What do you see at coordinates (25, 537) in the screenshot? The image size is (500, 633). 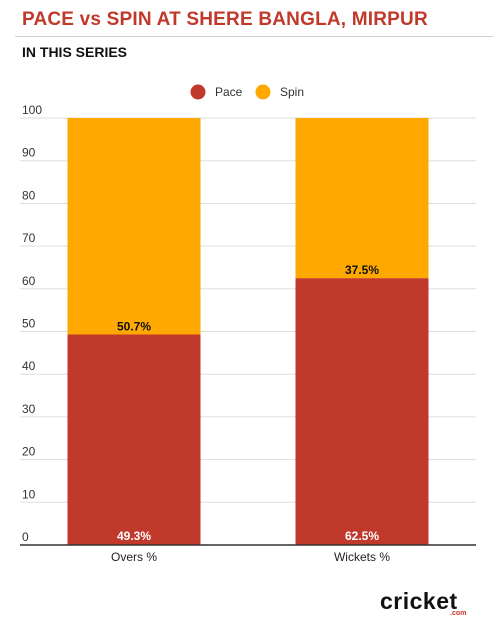 I see `y-tick-label: 0` at bounding box center [25, 537].